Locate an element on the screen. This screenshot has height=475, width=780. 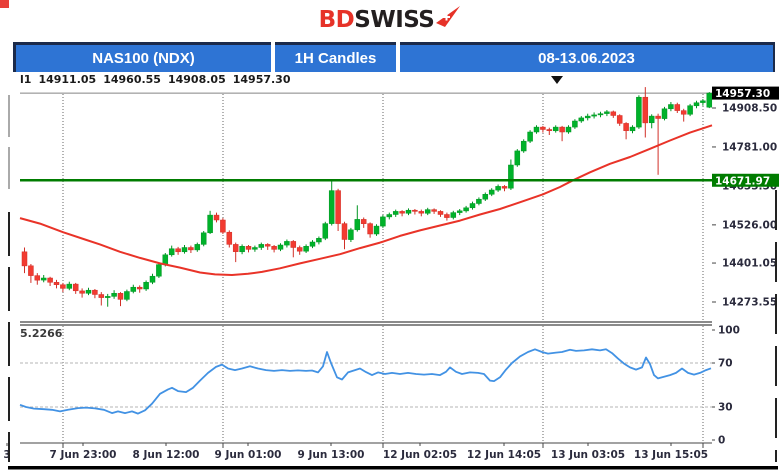
price-axis-label: 14401.05 is located at coordinates (749, 264).